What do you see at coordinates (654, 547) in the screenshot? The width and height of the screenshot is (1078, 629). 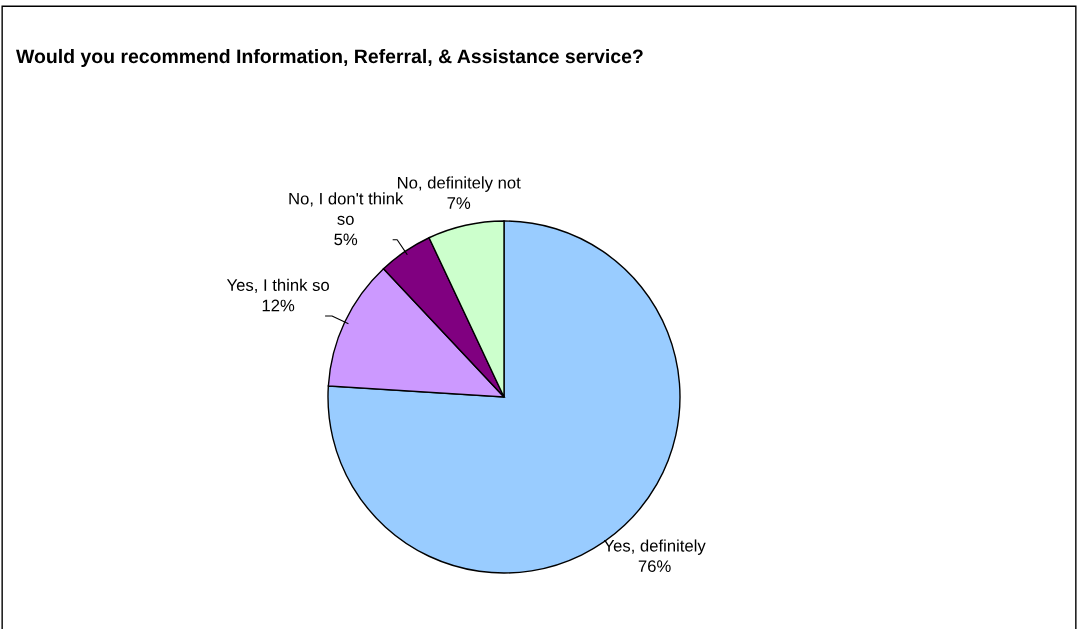 I see `slice-label: Yes, definitely` at bounding box center [654, 547].